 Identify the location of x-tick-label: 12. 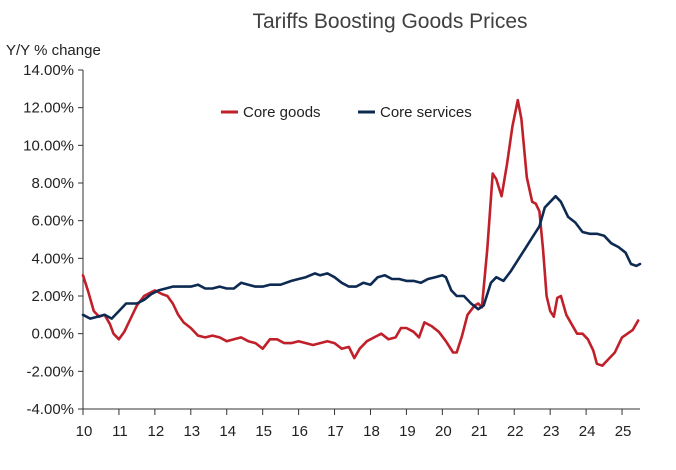
(156, 431).